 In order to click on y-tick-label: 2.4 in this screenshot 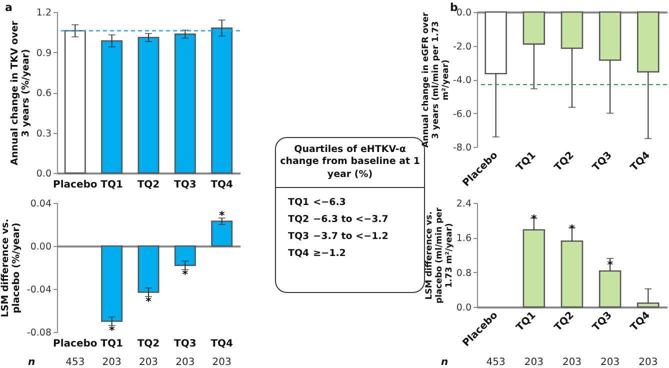, I will do `click(464, 204)`.